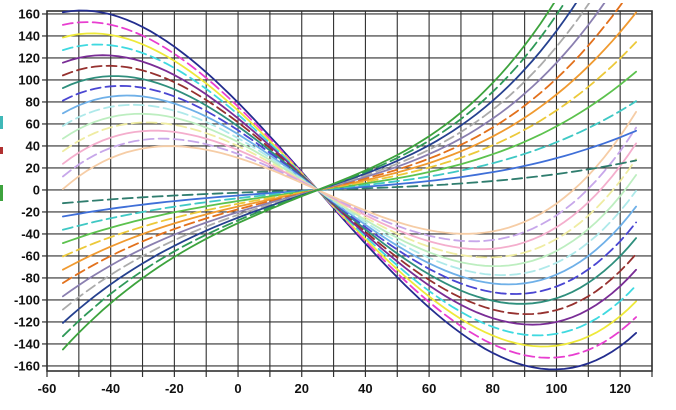 The width and height of the screenshot is (676, 410). What do you see at coordinates (365, 388) in the screenshot?
I see `x-axis-tick-label: 40` at bounding box center [365, 388].